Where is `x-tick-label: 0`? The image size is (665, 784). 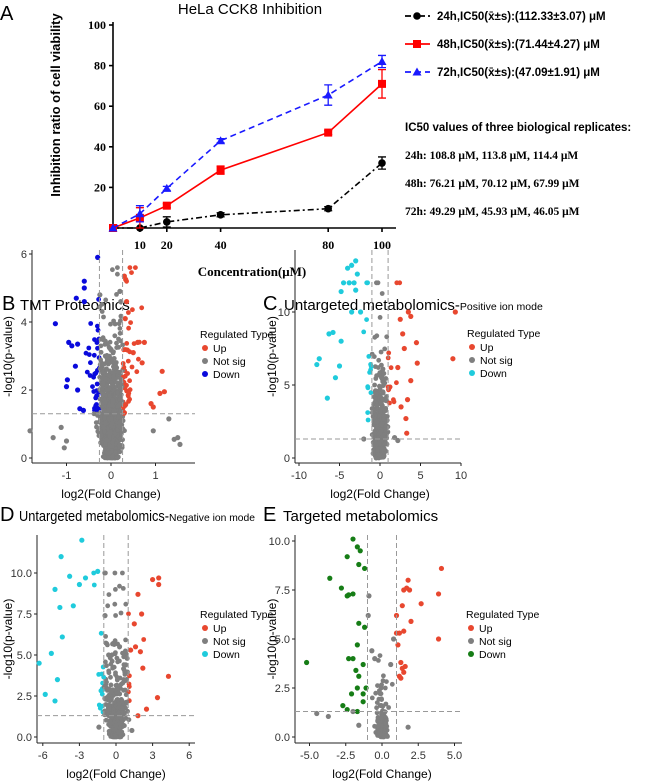 x-tick-label: 0 is located at coordinates (380, 476).